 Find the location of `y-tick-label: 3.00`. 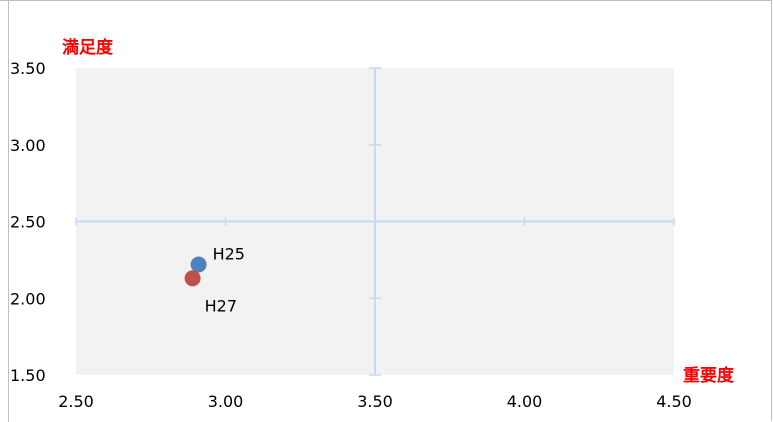

y-tick-label: 3.00 is located at coordinates (28, 145).